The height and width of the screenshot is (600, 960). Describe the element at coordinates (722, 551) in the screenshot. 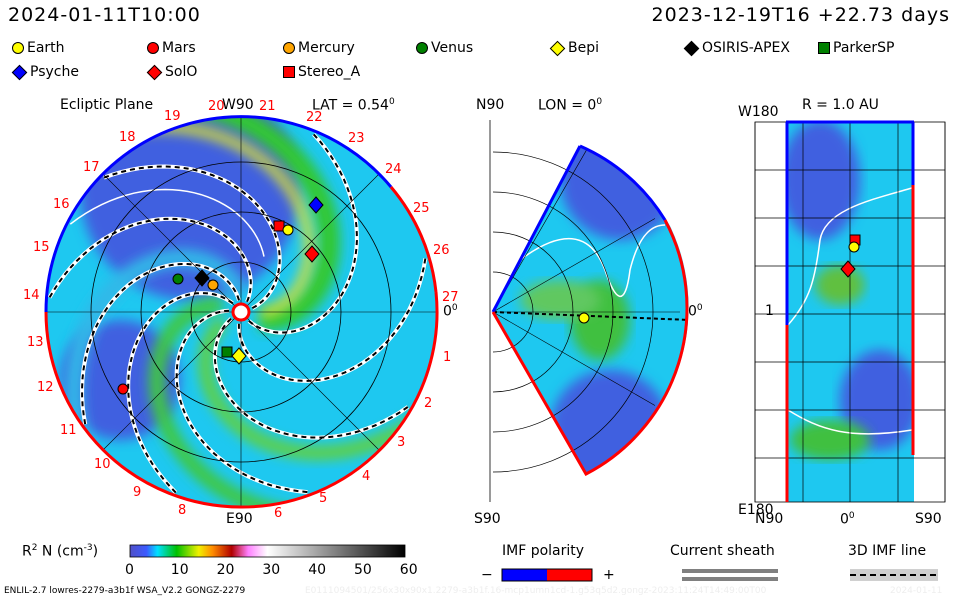

I see `current-sheath-title: Current sheath` at that location.